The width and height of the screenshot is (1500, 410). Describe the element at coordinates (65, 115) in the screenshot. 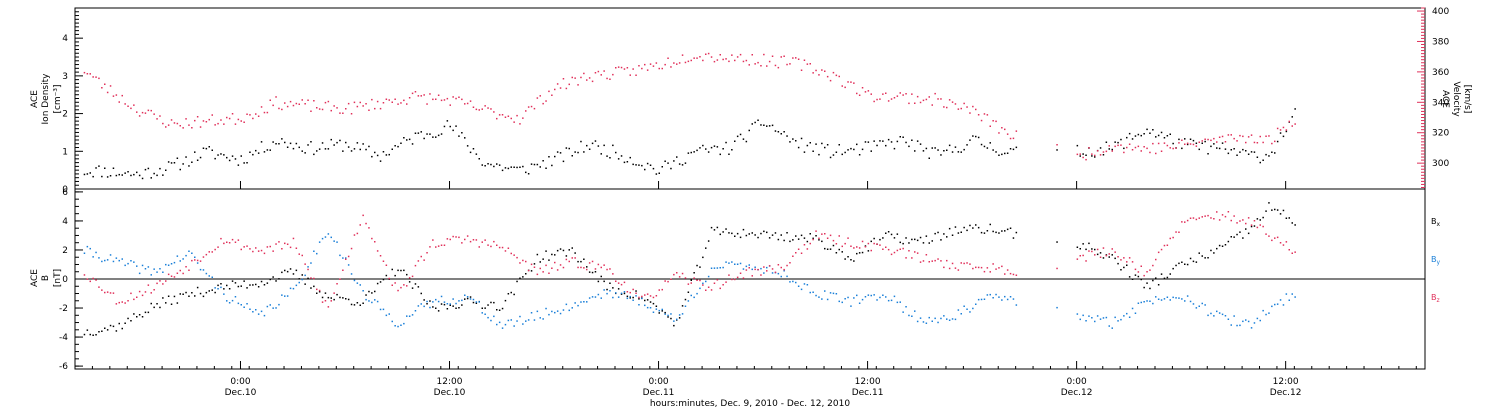

I see `density-tick-label: 2` at that location.